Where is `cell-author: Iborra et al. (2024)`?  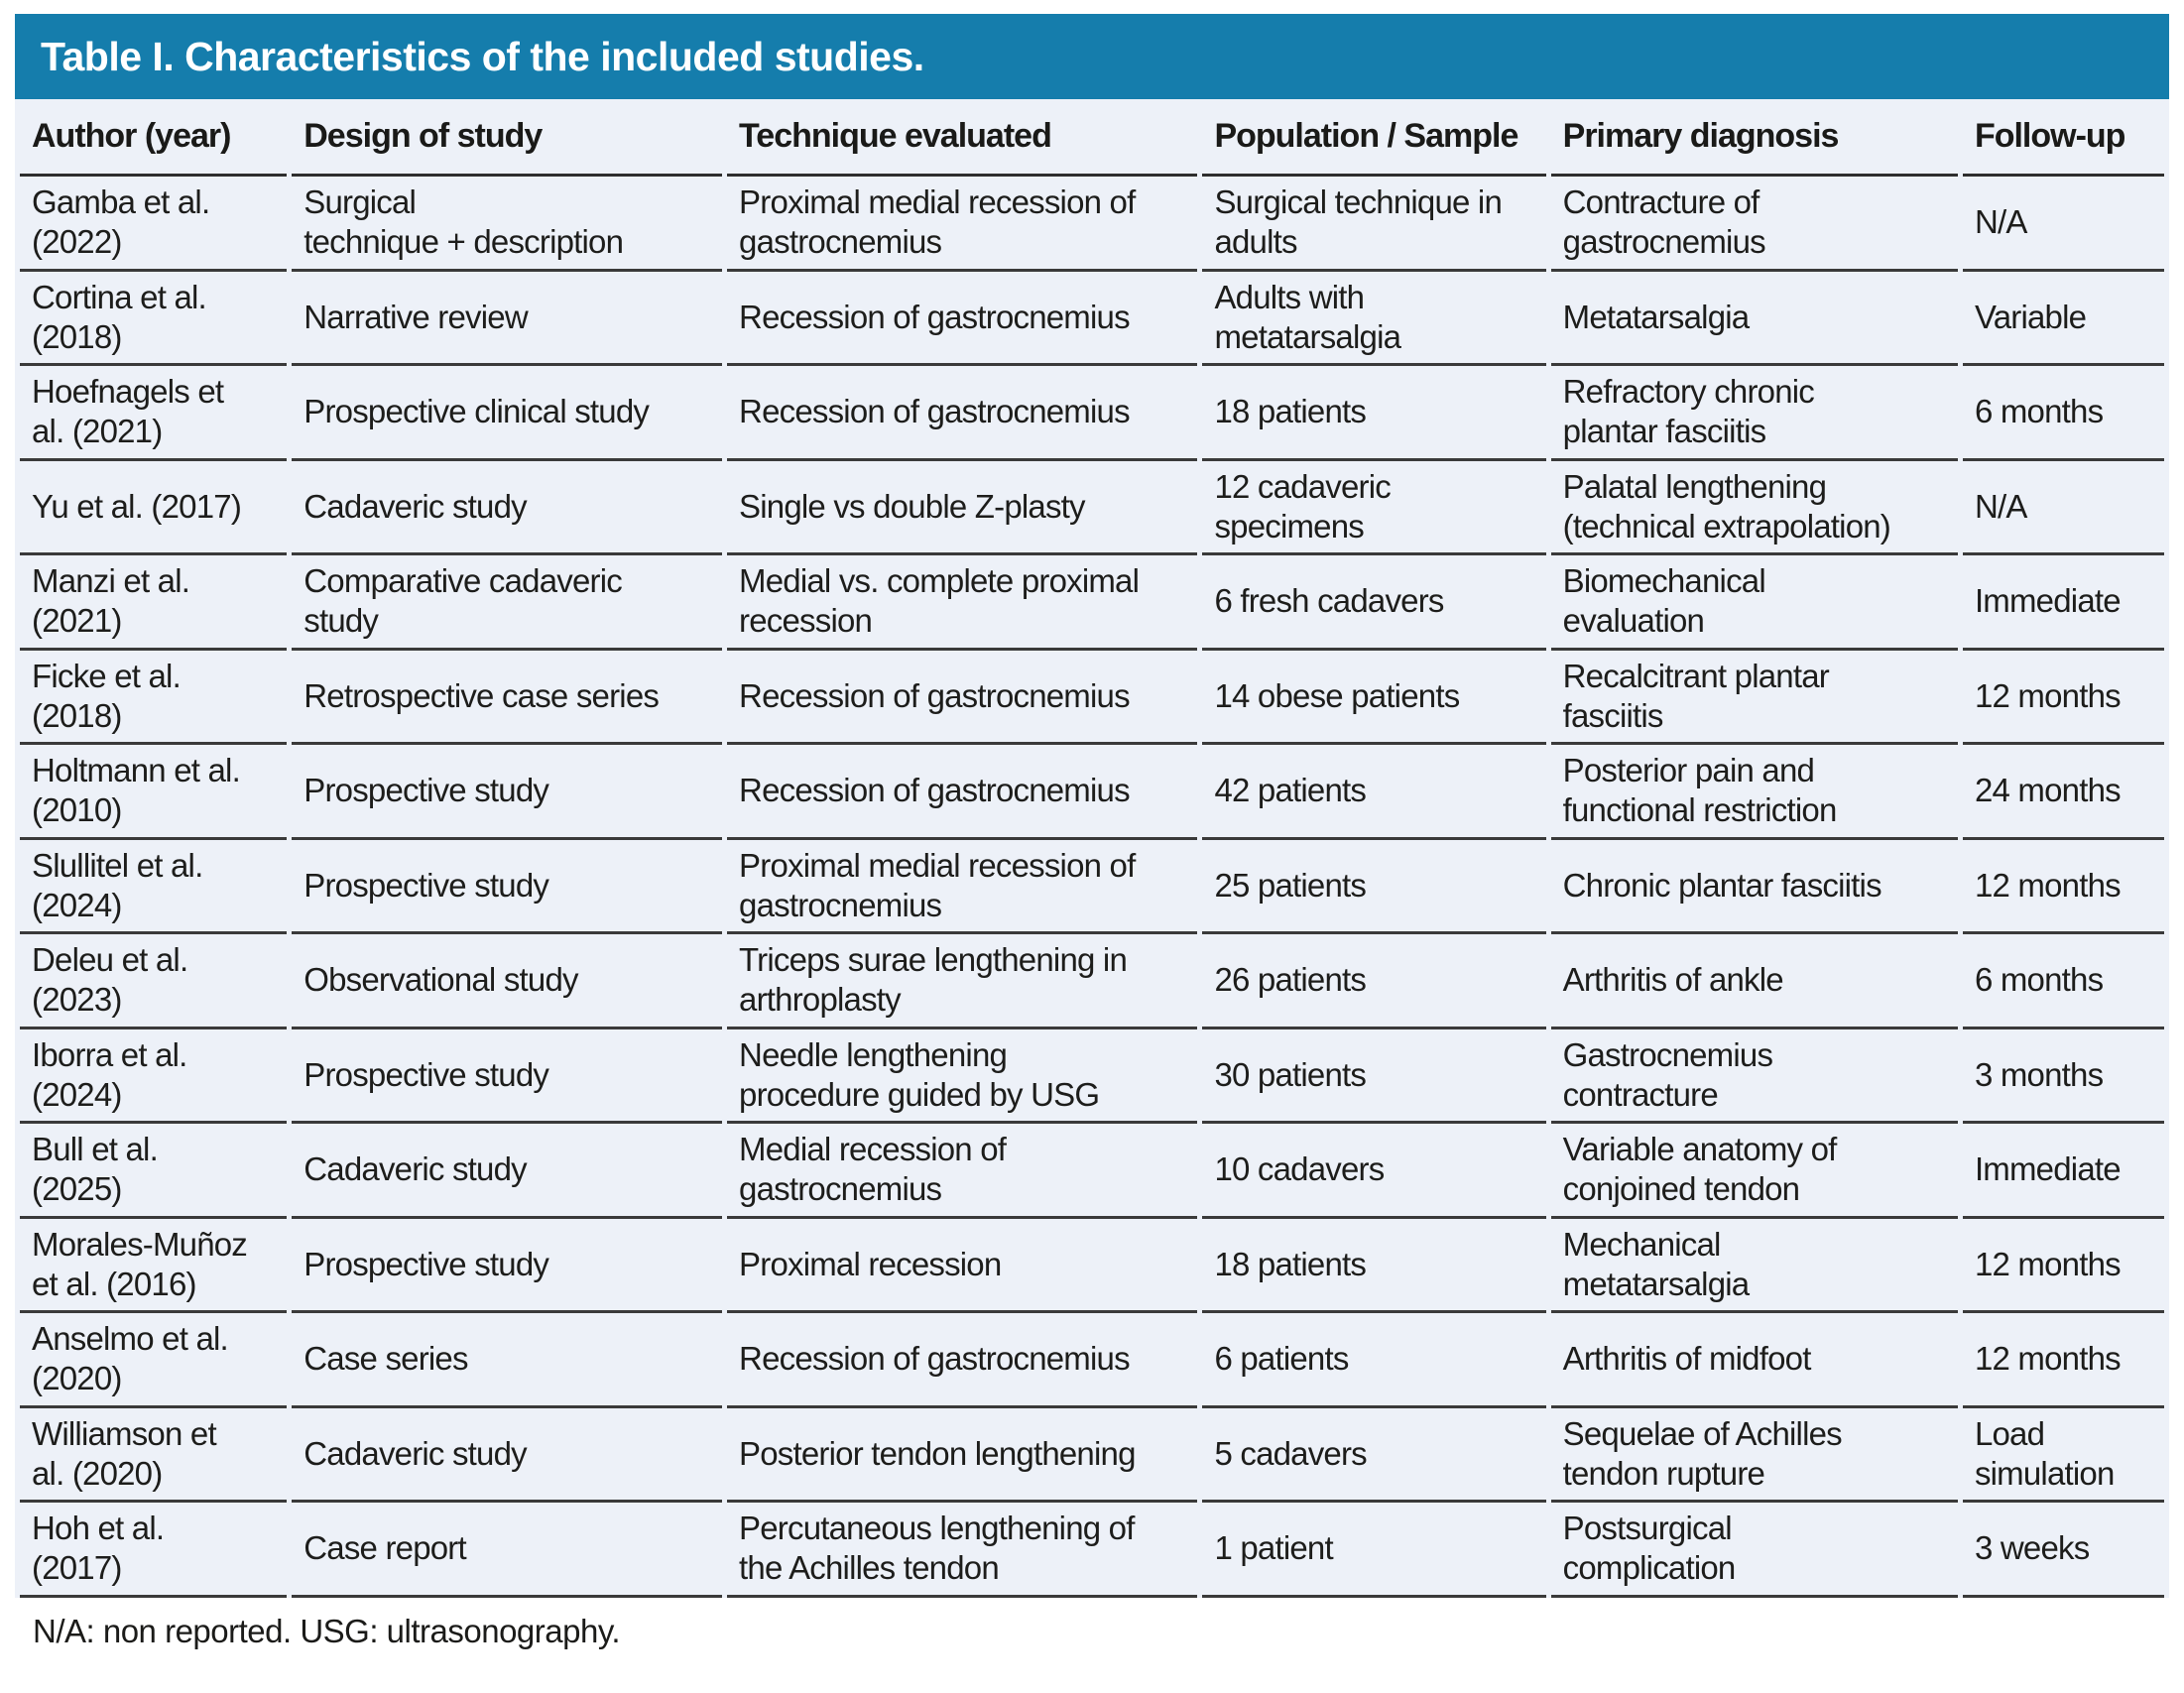 cell-author: Iborra et al. (2024) is located at coordinates (154, 1076).